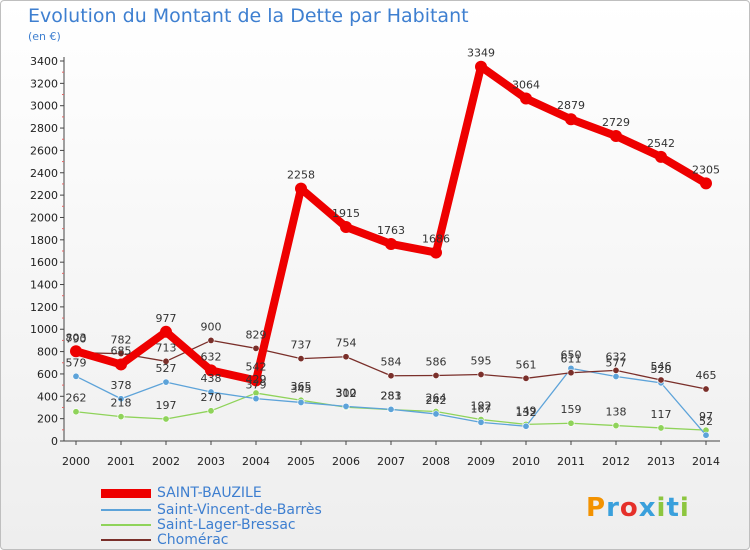  What do you see at coordinates (481, 406) in the screenshot?
I see `data-label-saint-lager-bressac: 192` at bounding box center [481, 406].